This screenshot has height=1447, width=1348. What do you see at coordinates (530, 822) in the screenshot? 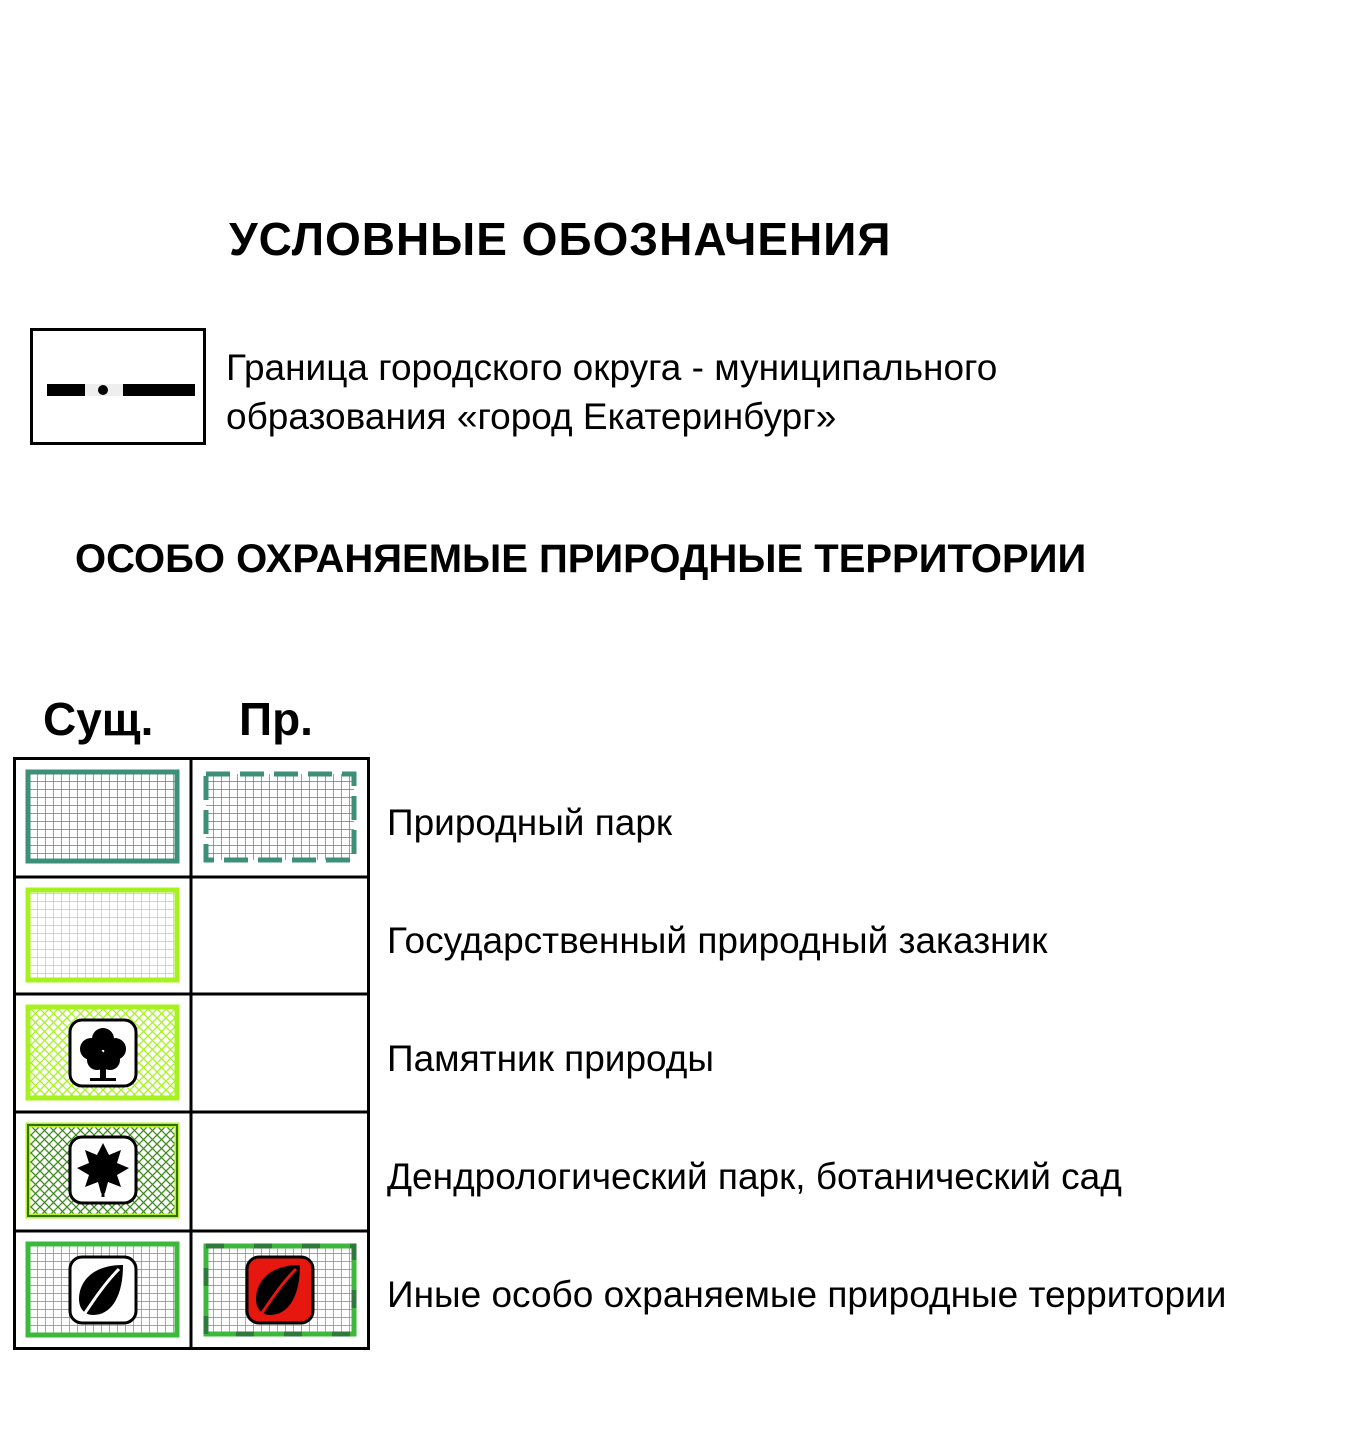
I see `legend-label-natural-park: Природный парк` at bounding box center [530, 822].